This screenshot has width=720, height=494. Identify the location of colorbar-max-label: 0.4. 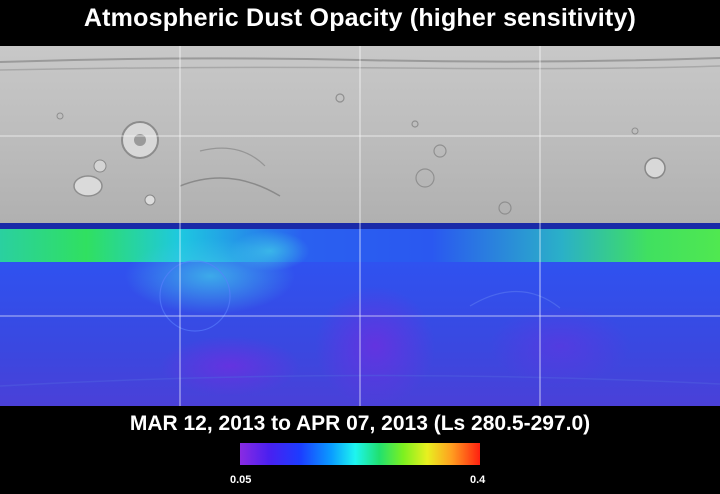
(478, 480).